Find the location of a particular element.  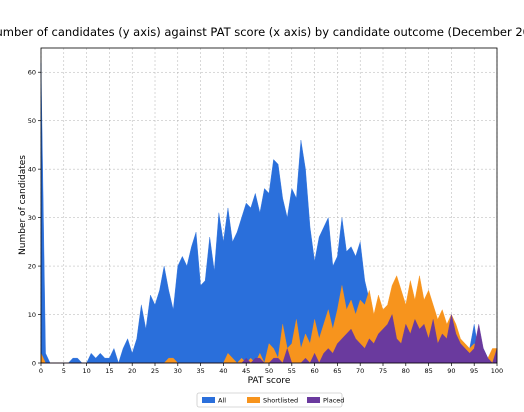

y-tick-label: 50 is located at coordinates (32, 121).